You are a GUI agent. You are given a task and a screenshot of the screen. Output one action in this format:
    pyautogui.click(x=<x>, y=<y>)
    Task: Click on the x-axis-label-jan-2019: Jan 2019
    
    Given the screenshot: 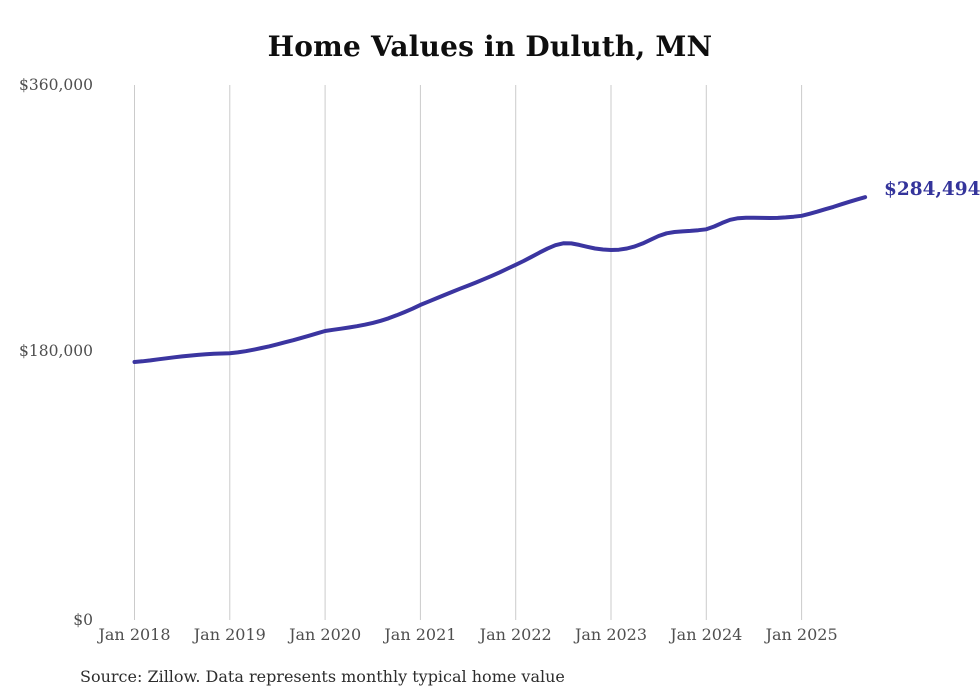 What is the action you would take?
    pyautogui.click(x=229, y=634)
    